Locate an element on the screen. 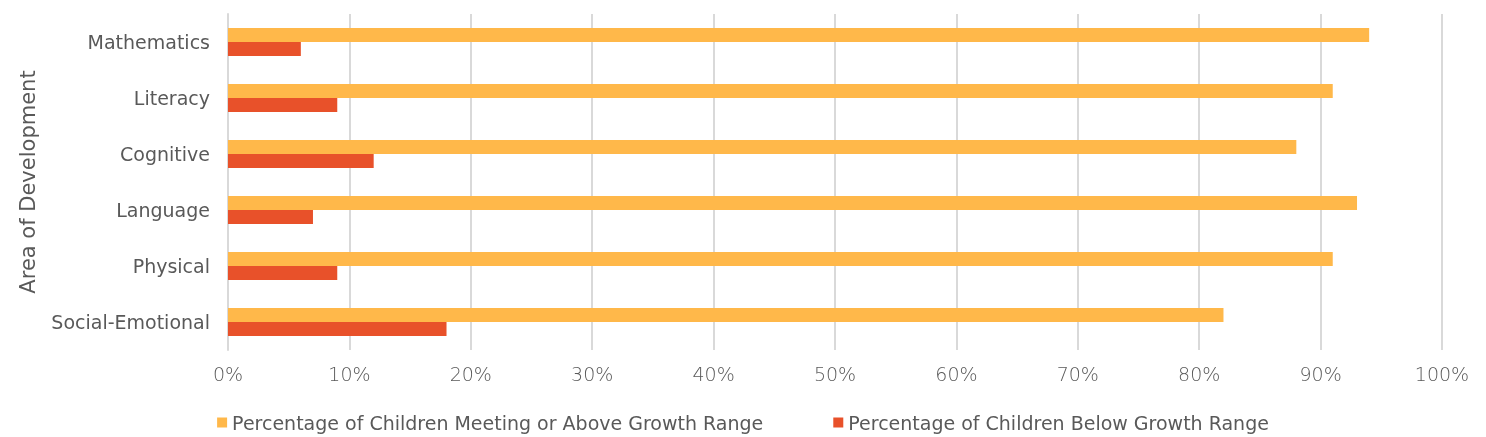  y-tick-label: Cognitive is located at coordinates (165, 154).